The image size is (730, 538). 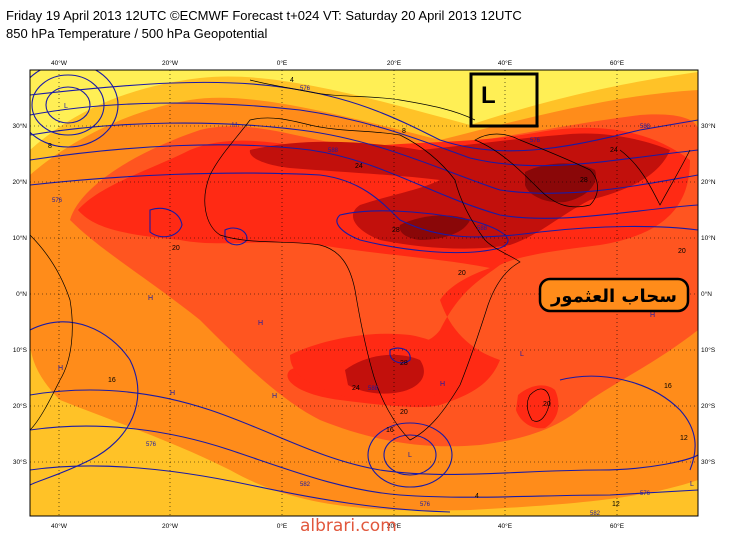 What do you see at coordinates (20, 462) in the screenshot?
I see `lat-label-left: 30°S` at bounding box center [20, 462].